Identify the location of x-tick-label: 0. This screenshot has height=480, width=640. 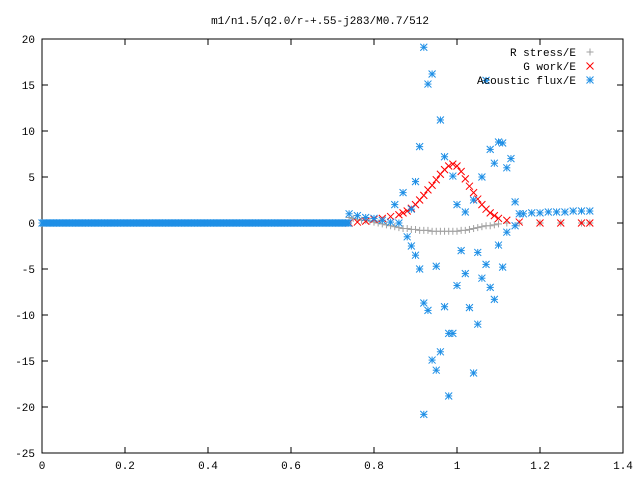
(42, 467).